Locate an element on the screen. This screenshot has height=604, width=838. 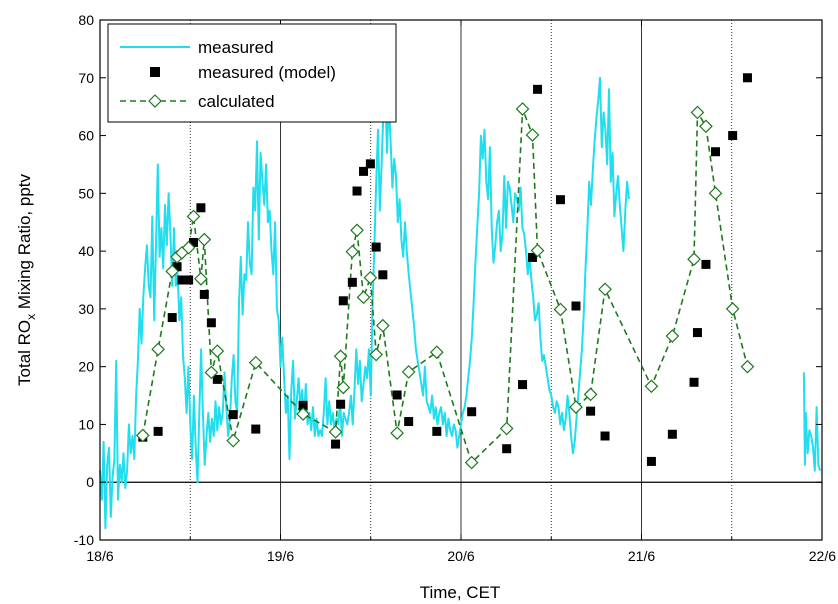
y-tick-label: 10 is located at coordinates (86, 424).